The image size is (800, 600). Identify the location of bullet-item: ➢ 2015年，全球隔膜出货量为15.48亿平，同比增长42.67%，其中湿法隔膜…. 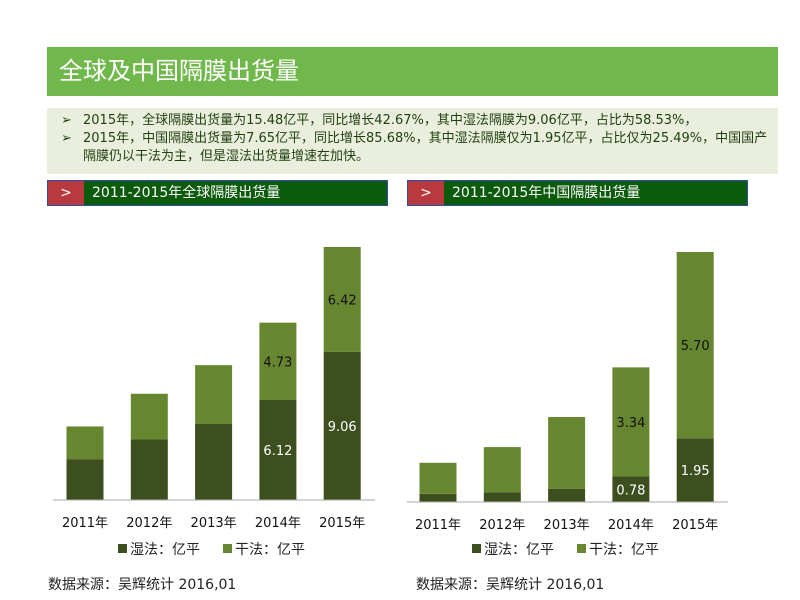
(415, 121).